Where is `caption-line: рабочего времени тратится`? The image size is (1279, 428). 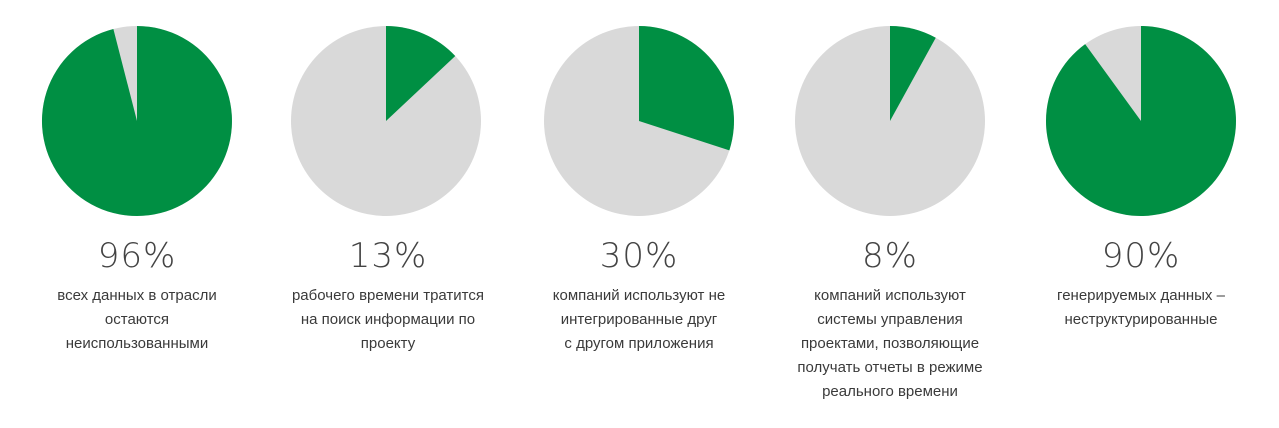 caption-line: рабочего времени тратится is located at coordinates (388, 295).